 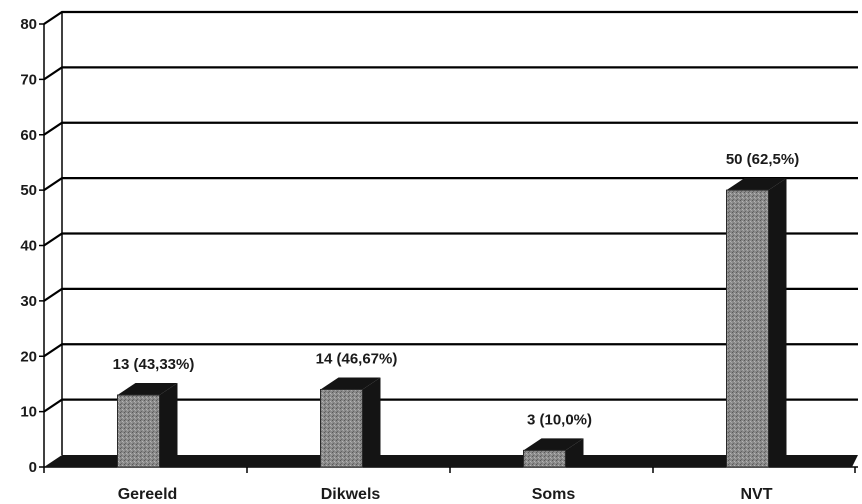 I want to click on data-label: 13 (43,33%), so click(x=154, y=364).